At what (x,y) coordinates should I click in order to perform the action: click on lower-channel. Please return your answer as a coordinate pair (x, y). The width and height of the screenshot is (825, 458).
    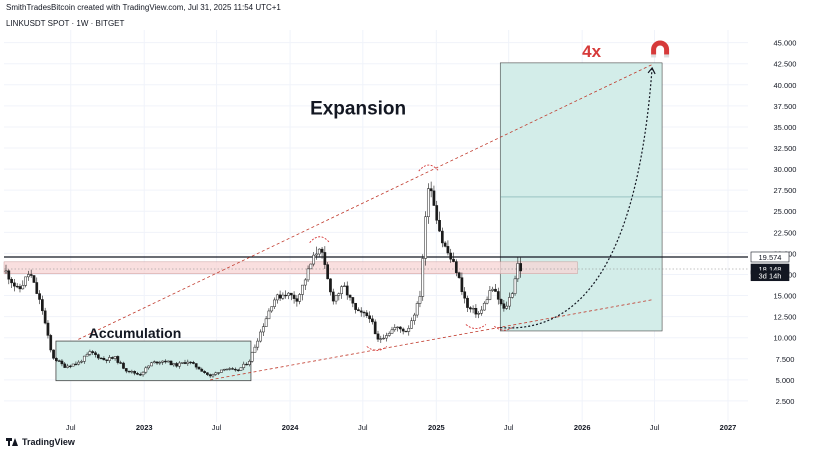
    Looking at the image, I should click on (431, 340).